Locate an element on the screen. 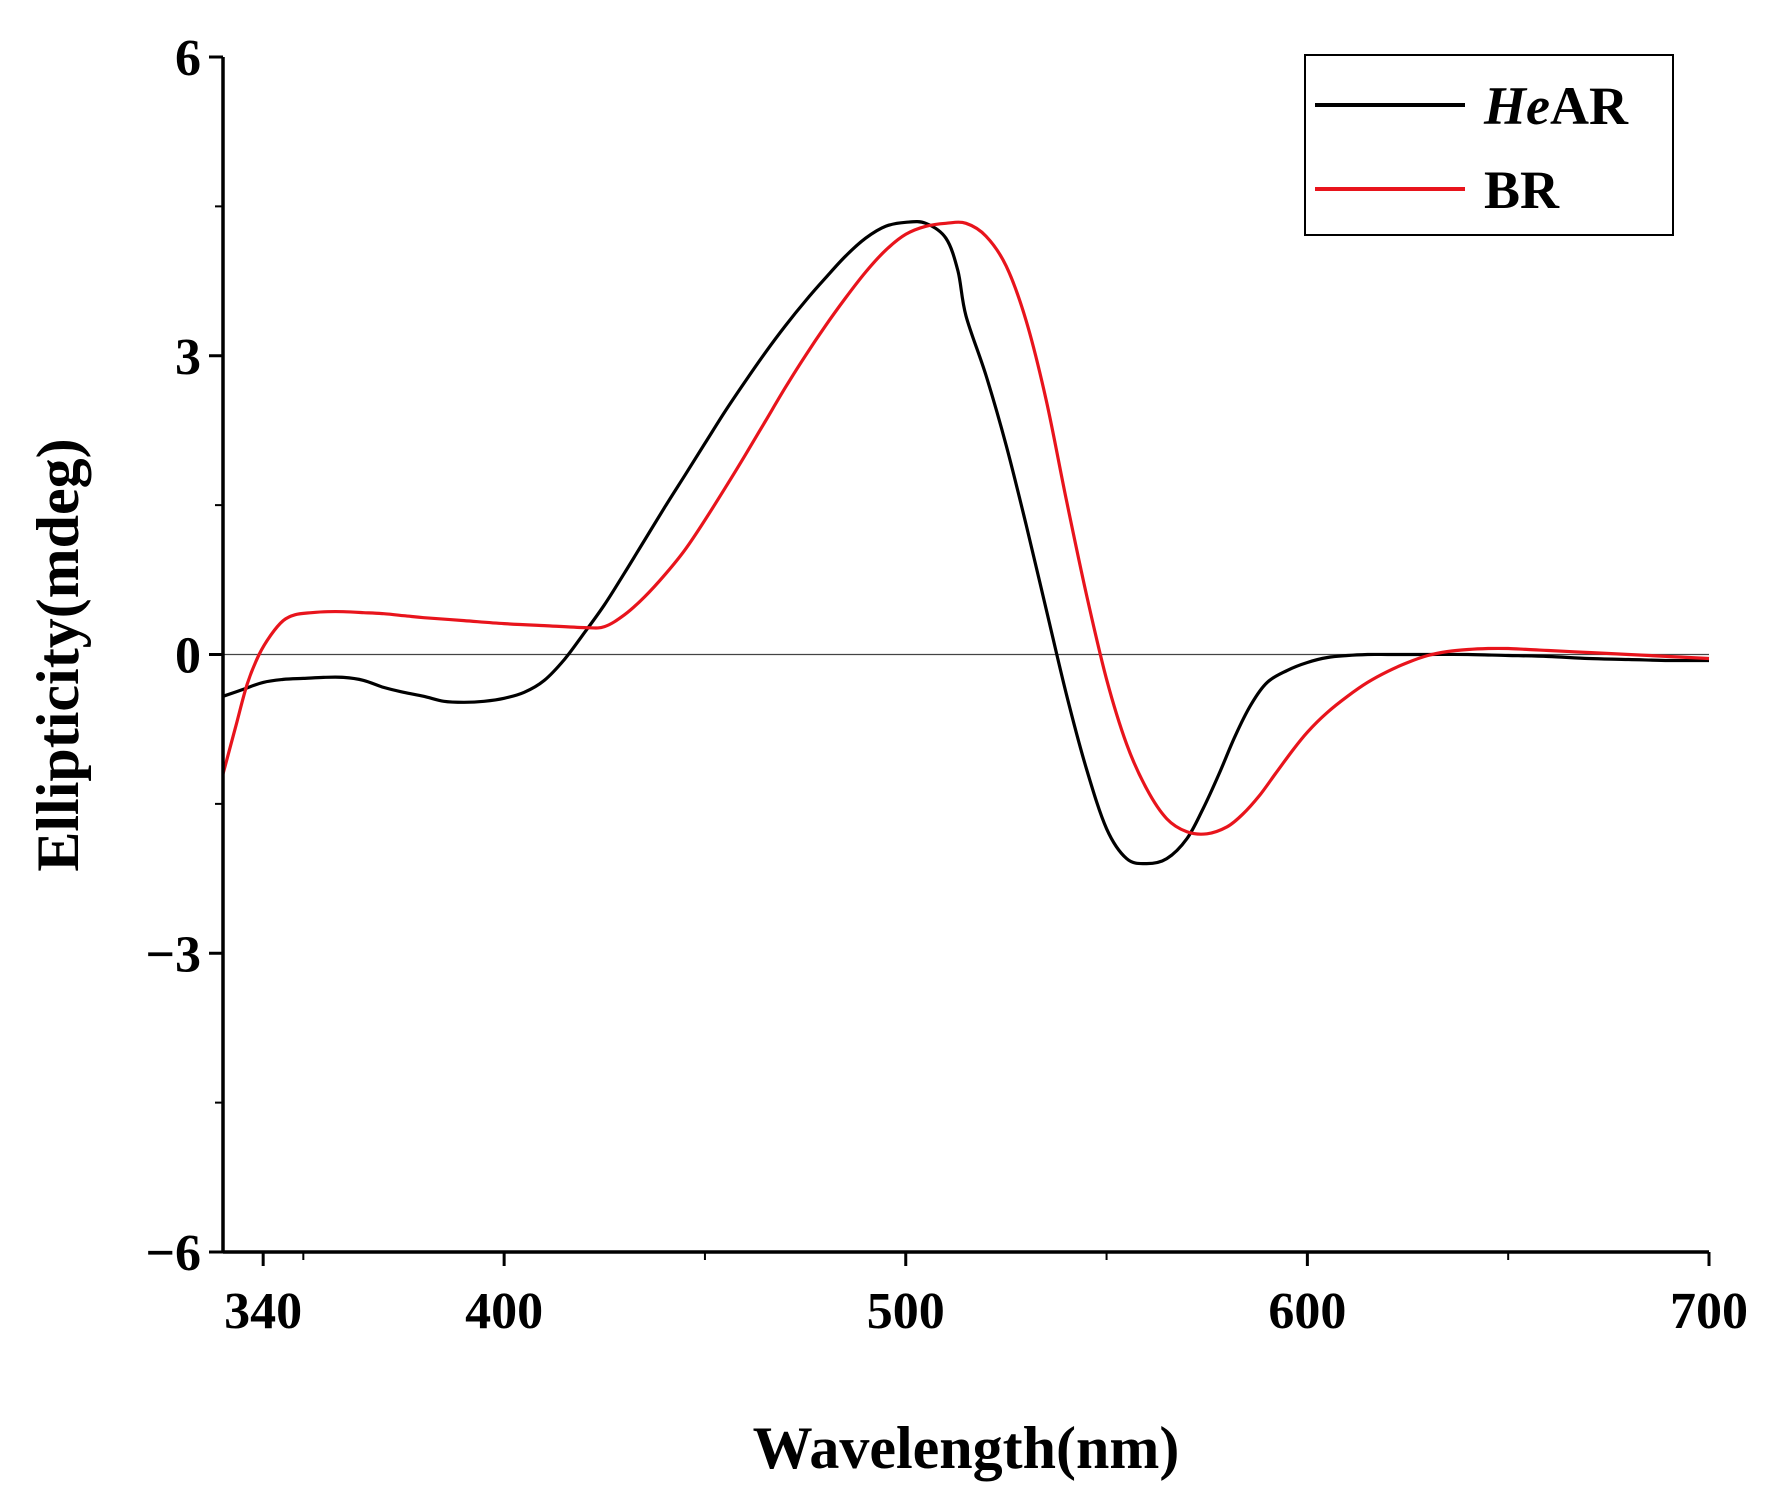 This screenshot has width=1781, height=1510. legend-label-hear-italic: He is located at coordinates (1516, 106).